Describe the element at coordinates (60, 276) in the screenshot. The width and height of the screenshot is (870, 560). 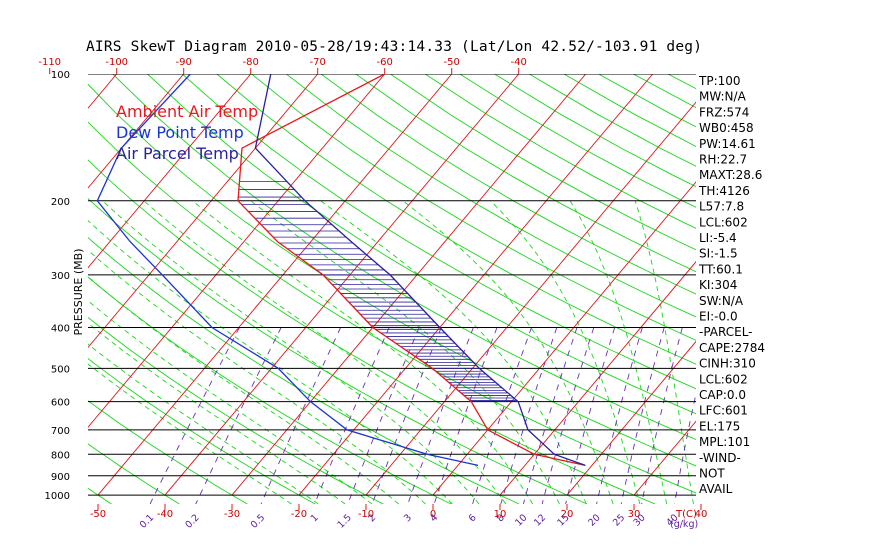
I see `pressure-tick-label: 300` at that location.